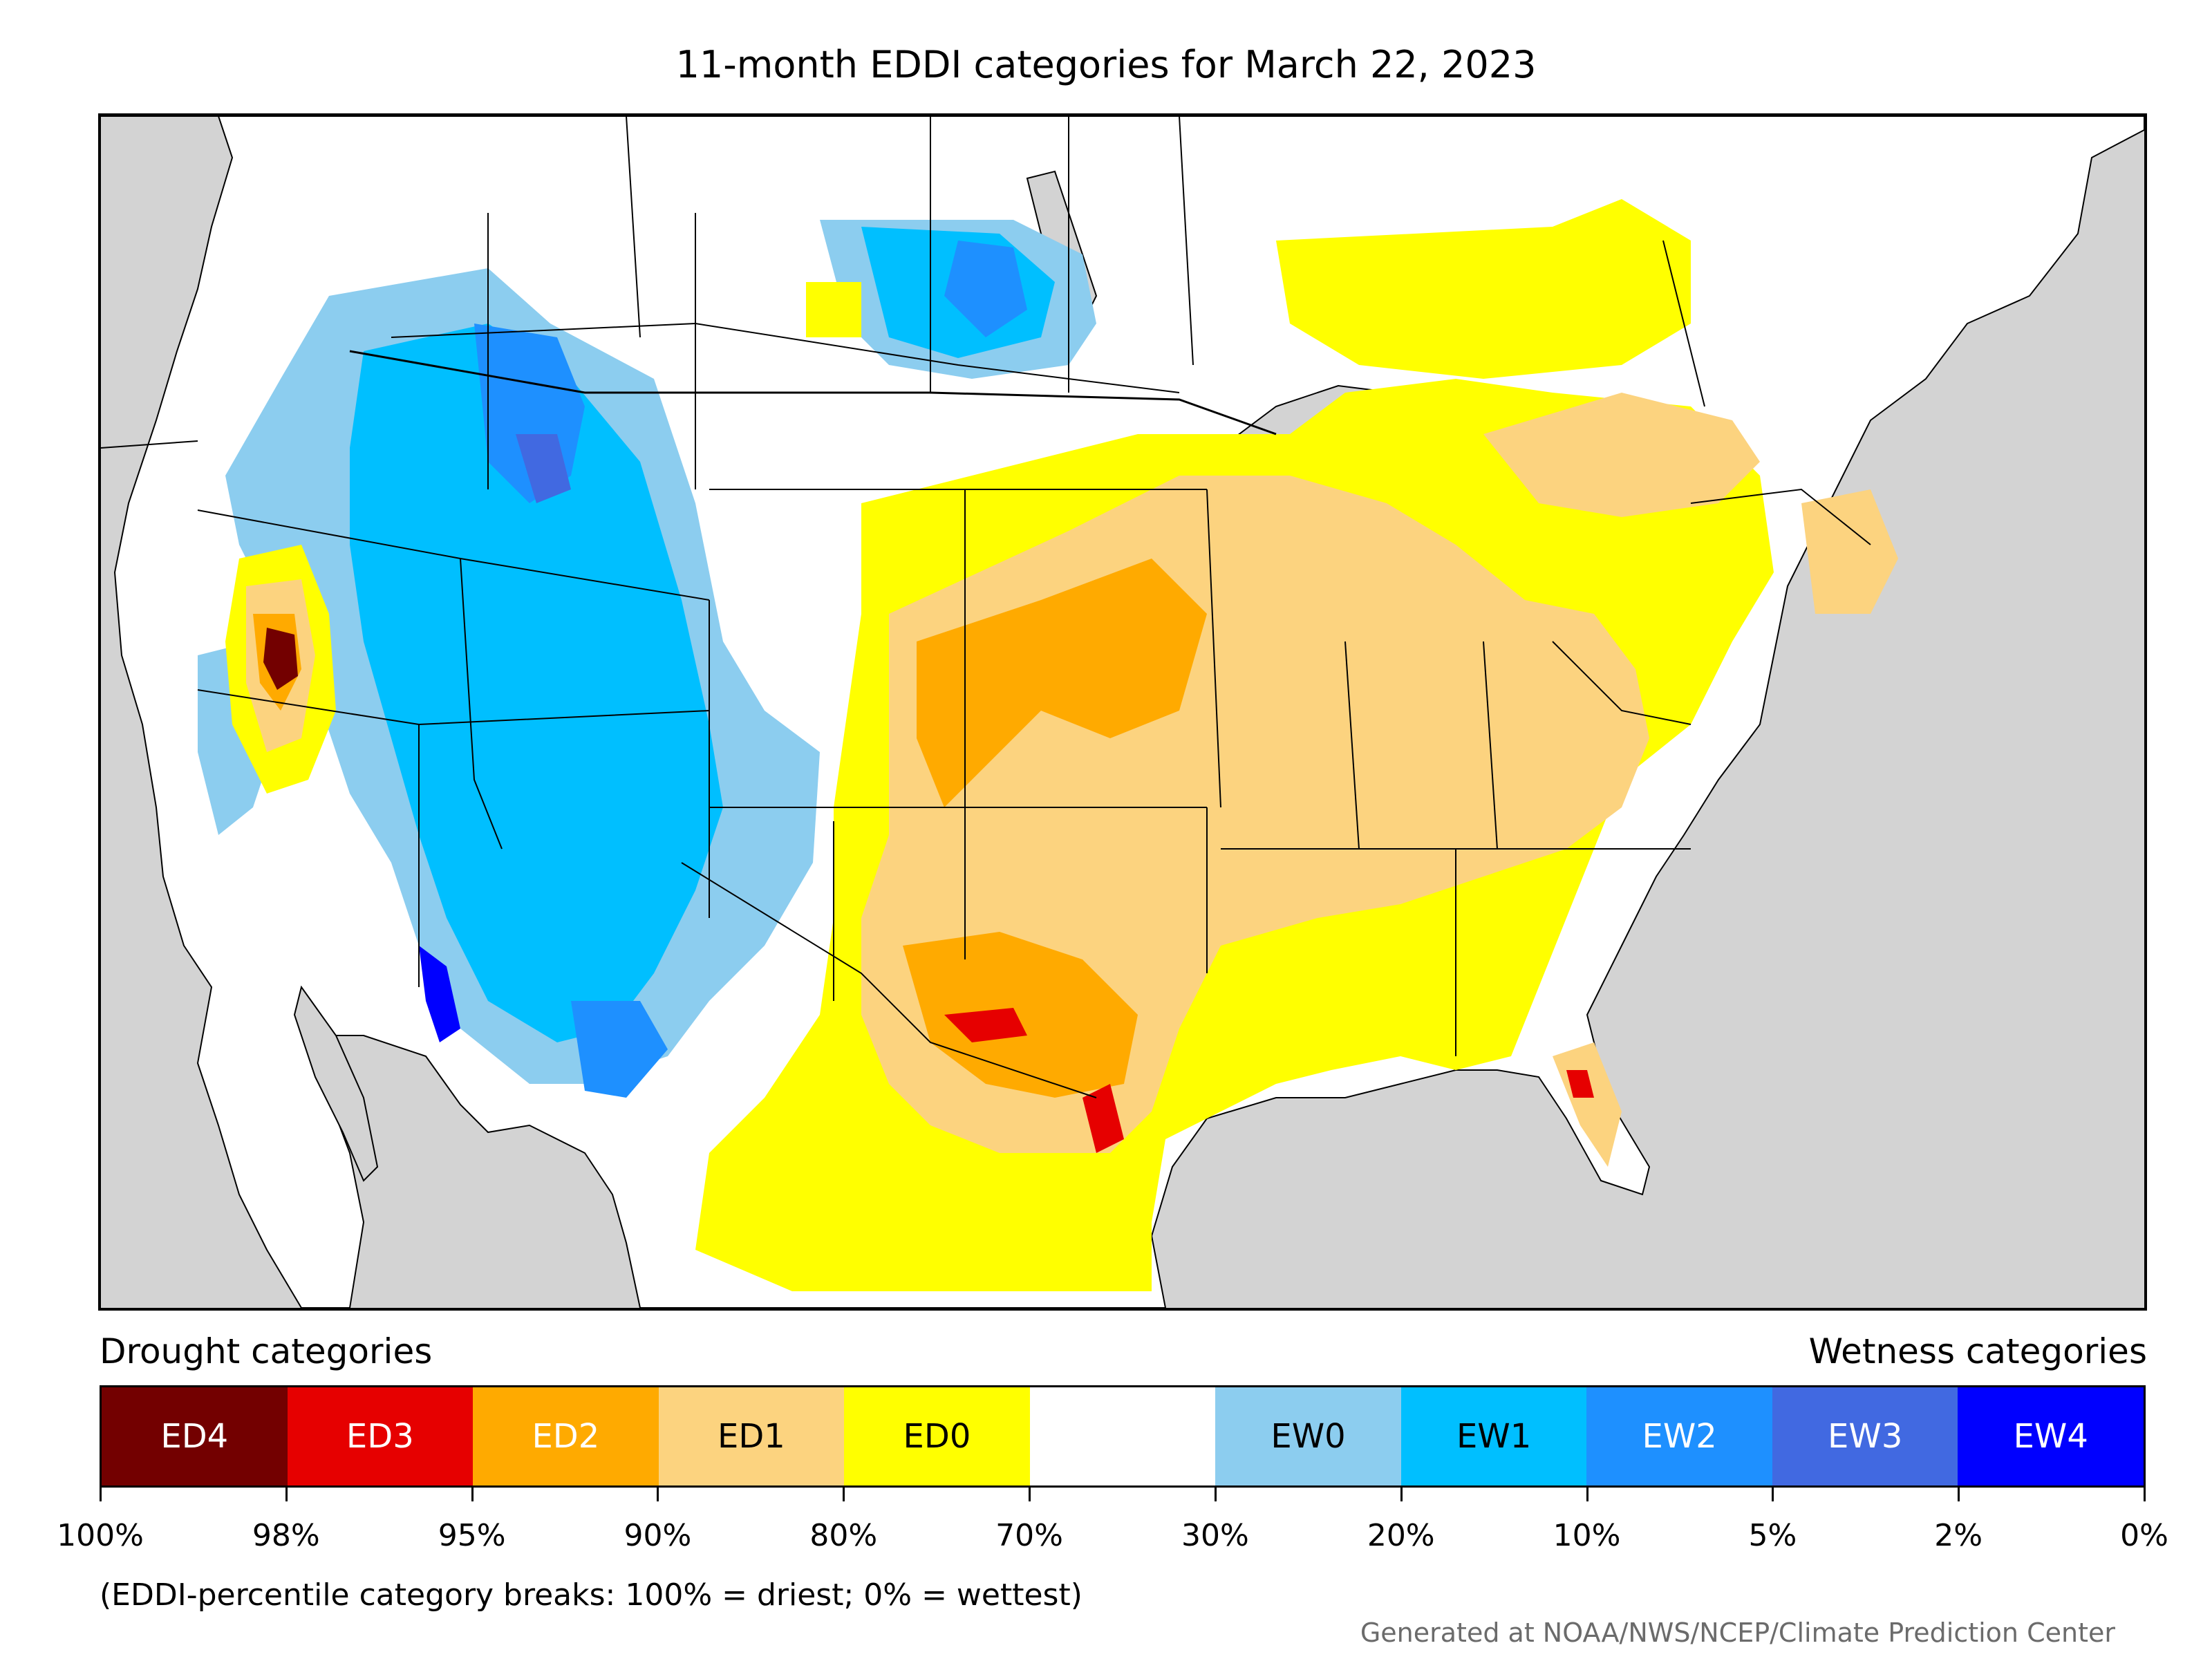  What do you see at coordinates (286, 1535) in the screenshot?
I see `colorbar-tick-label: 98%` at bounding box center [286, 1535].